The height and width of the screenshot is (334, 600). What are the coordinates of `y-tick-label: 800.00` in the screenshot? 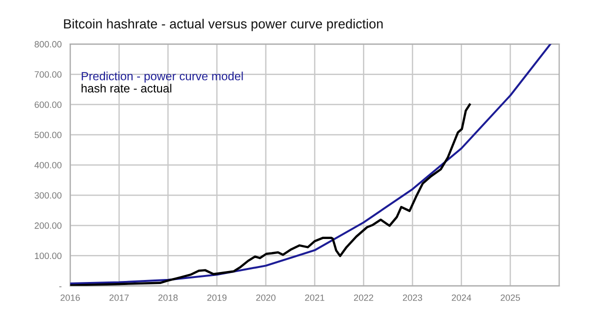 It's located at (48, 44).